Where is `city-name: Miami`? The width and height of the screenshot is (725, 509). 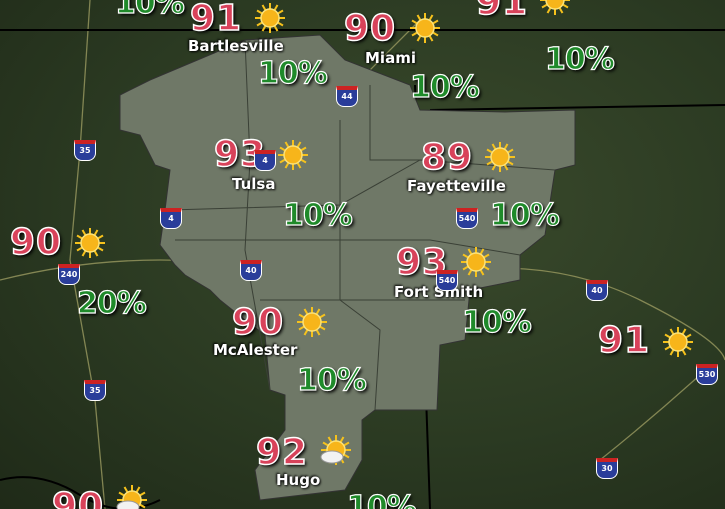
city-name: Miami is located at coordinates (390, 58).